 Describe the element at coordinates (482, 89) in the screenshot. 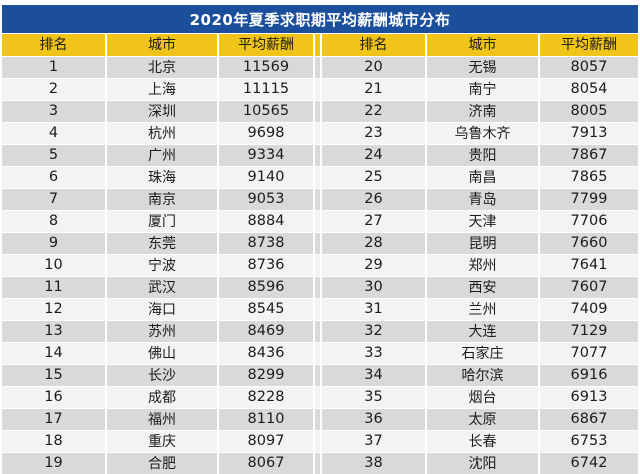

I see `city-cell: 南宁` at that location.